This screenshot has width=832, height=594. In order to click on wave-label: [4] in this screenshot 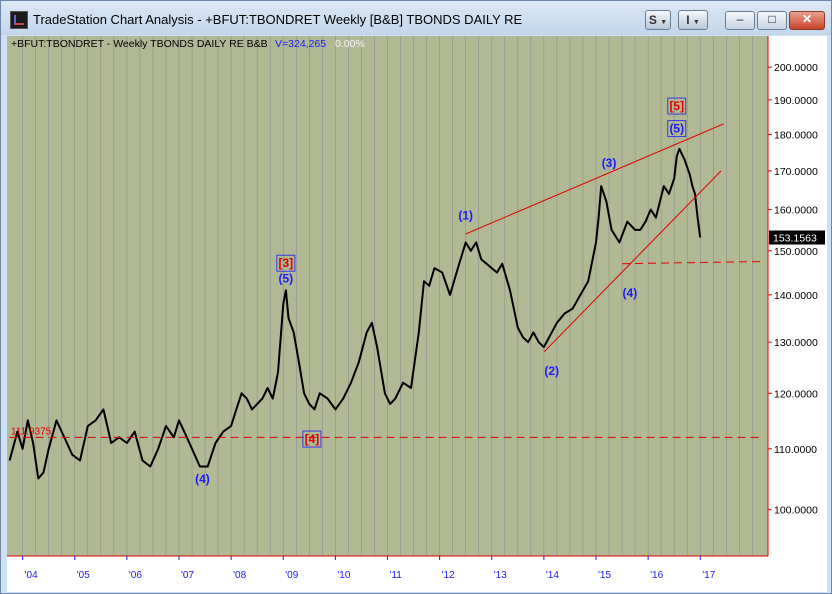, I will do `click(312, 439)`.